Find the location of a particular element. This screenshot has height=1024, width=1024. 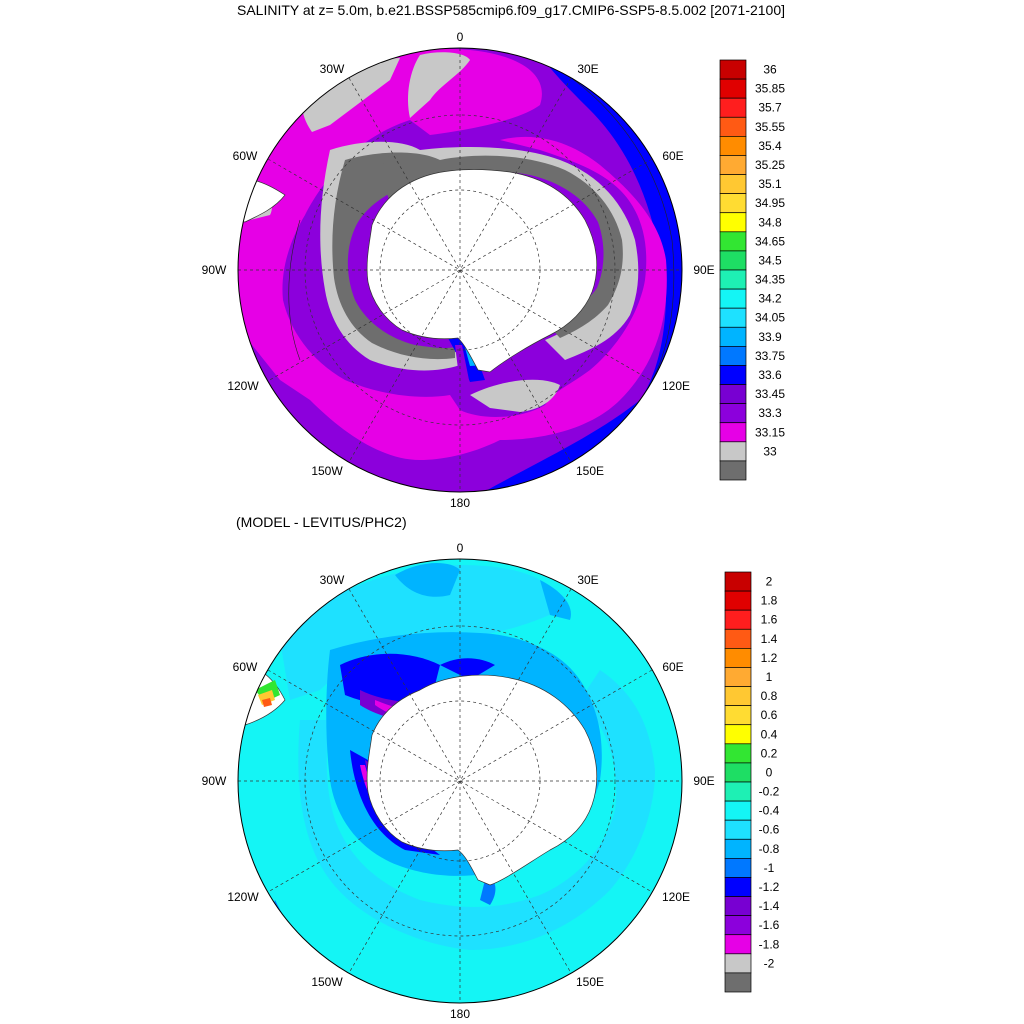

lon-label-30e: 30E is located at coordinates (587, 580).